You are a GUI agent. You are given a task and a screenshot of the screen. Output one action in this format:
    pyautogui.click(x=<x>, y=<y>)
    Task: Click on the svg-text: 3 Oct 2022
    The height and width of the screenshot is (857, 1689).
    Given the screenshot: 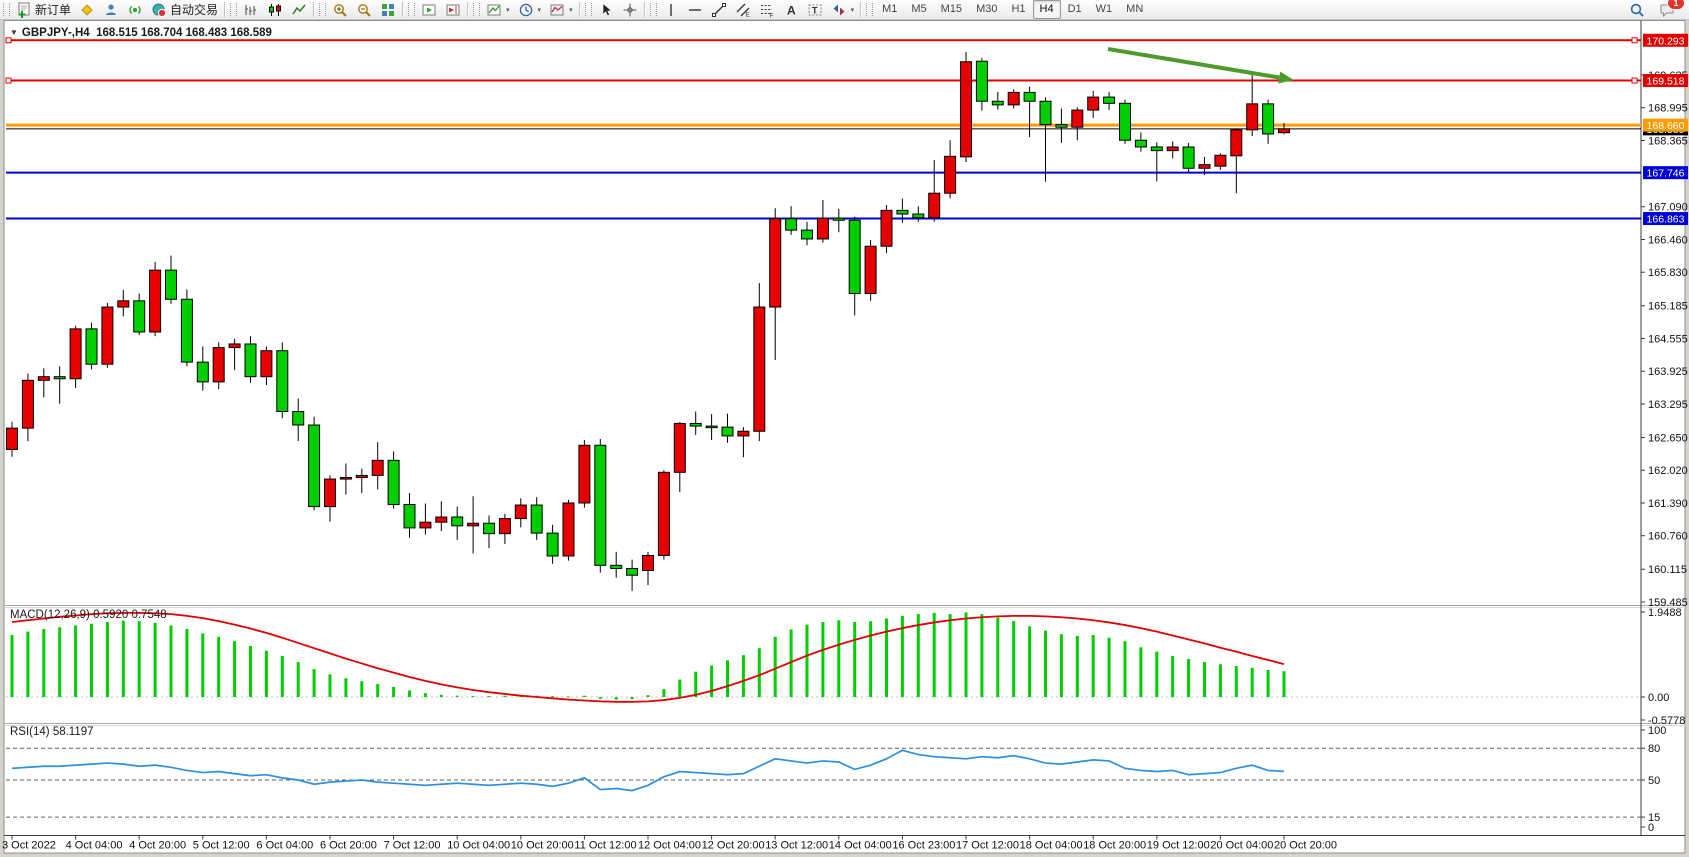 What is the action you would take?
    pyautogui.click(x=29, y=846)
    